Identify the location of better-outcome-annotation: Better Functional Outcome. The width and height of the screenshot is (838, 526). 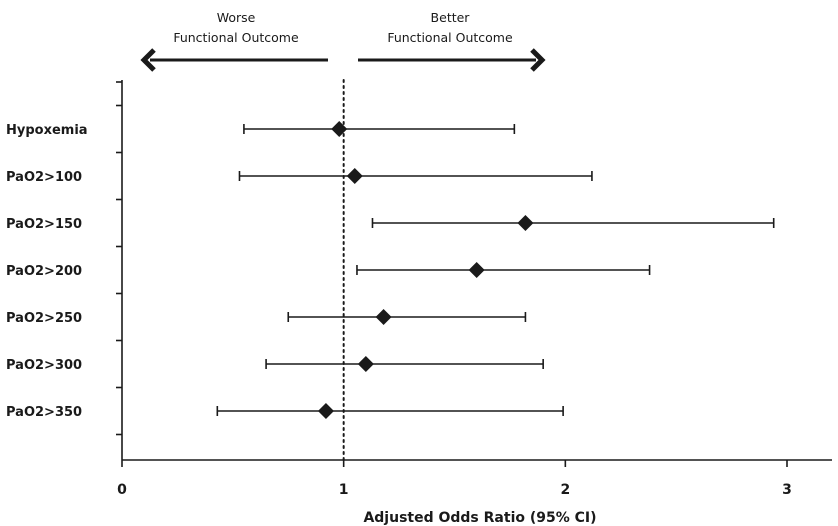
(452, 41).